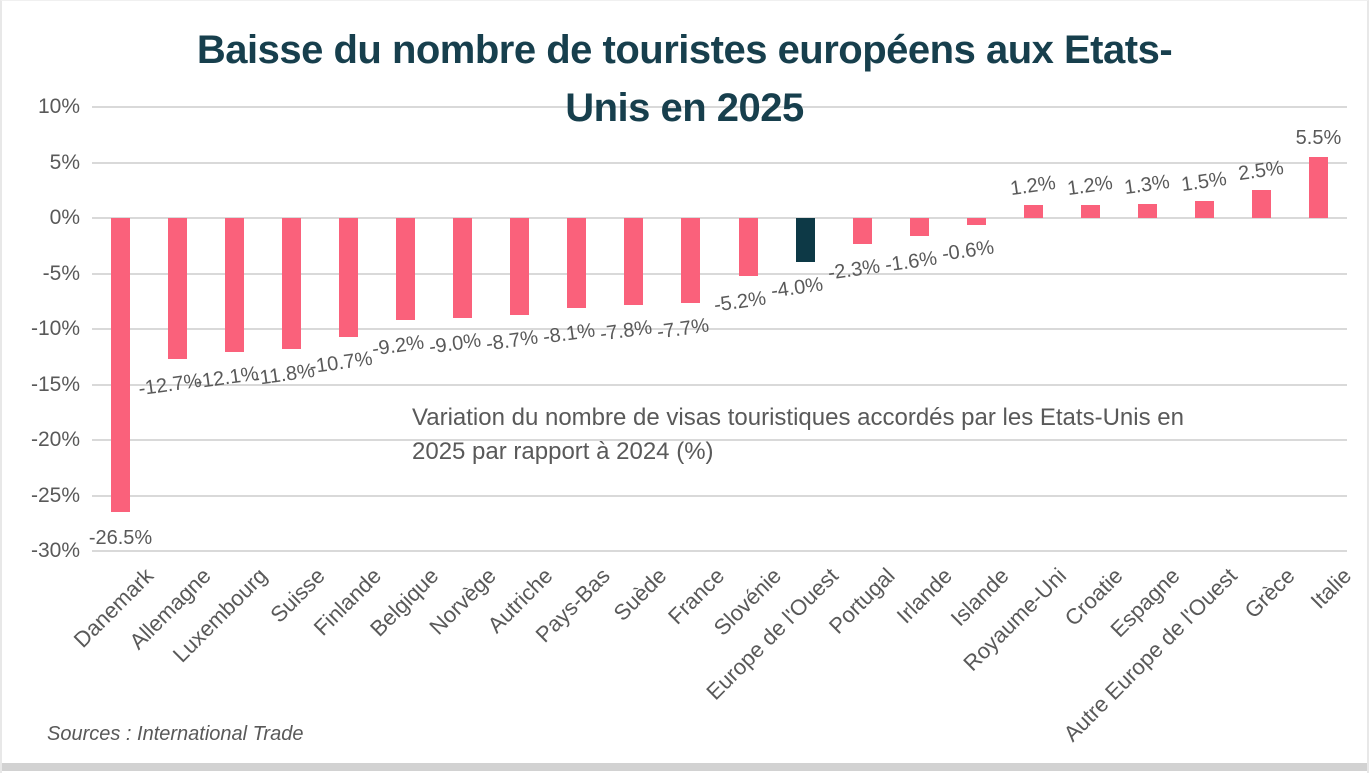 The image size is (1369, 773). Describe the element at coordinates (719, 162) in the screenshot. I see `gridline-5%` at that location.